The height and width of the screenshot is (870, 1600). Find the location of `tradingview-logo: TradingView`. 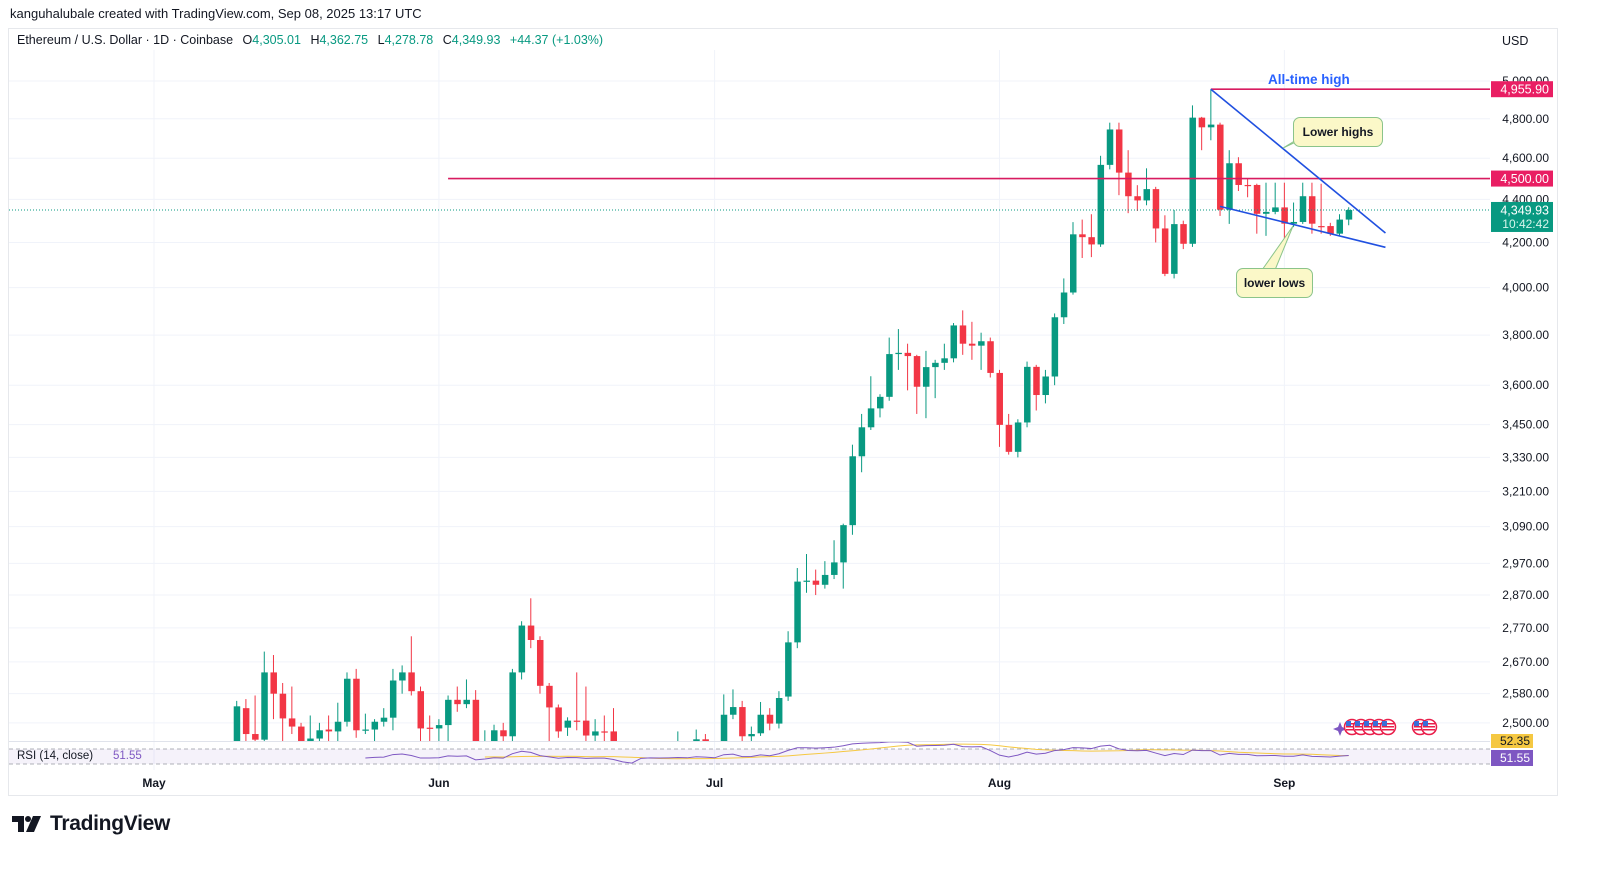

tradingview-logo: TradingView is located at coordinates (91, 824).